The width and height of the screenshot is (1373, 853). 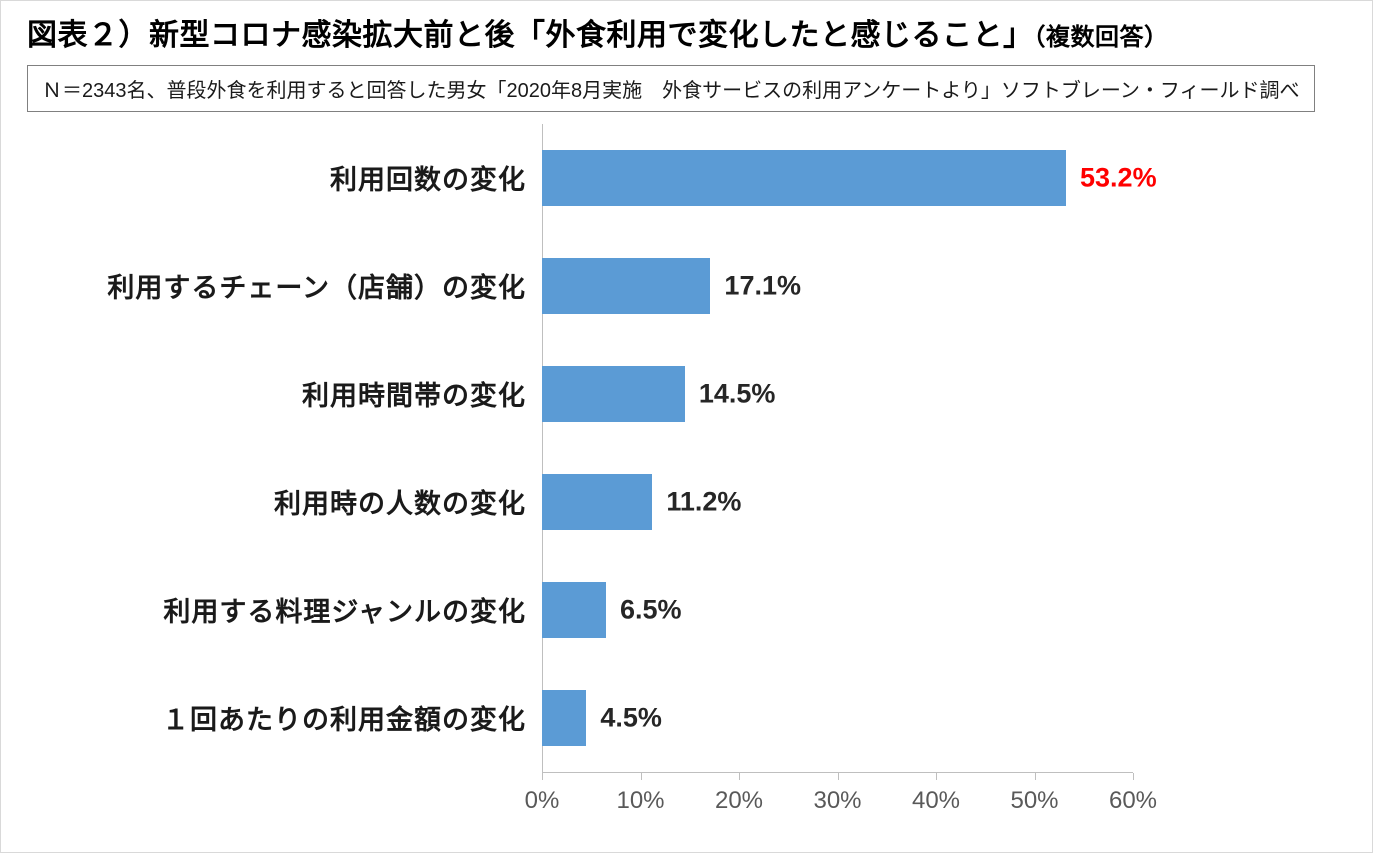 What do you see at coordinates (400, 504) in the screenshot?
I see `category-label: 利用時の人数の変化` at bounding box center [400, 504].